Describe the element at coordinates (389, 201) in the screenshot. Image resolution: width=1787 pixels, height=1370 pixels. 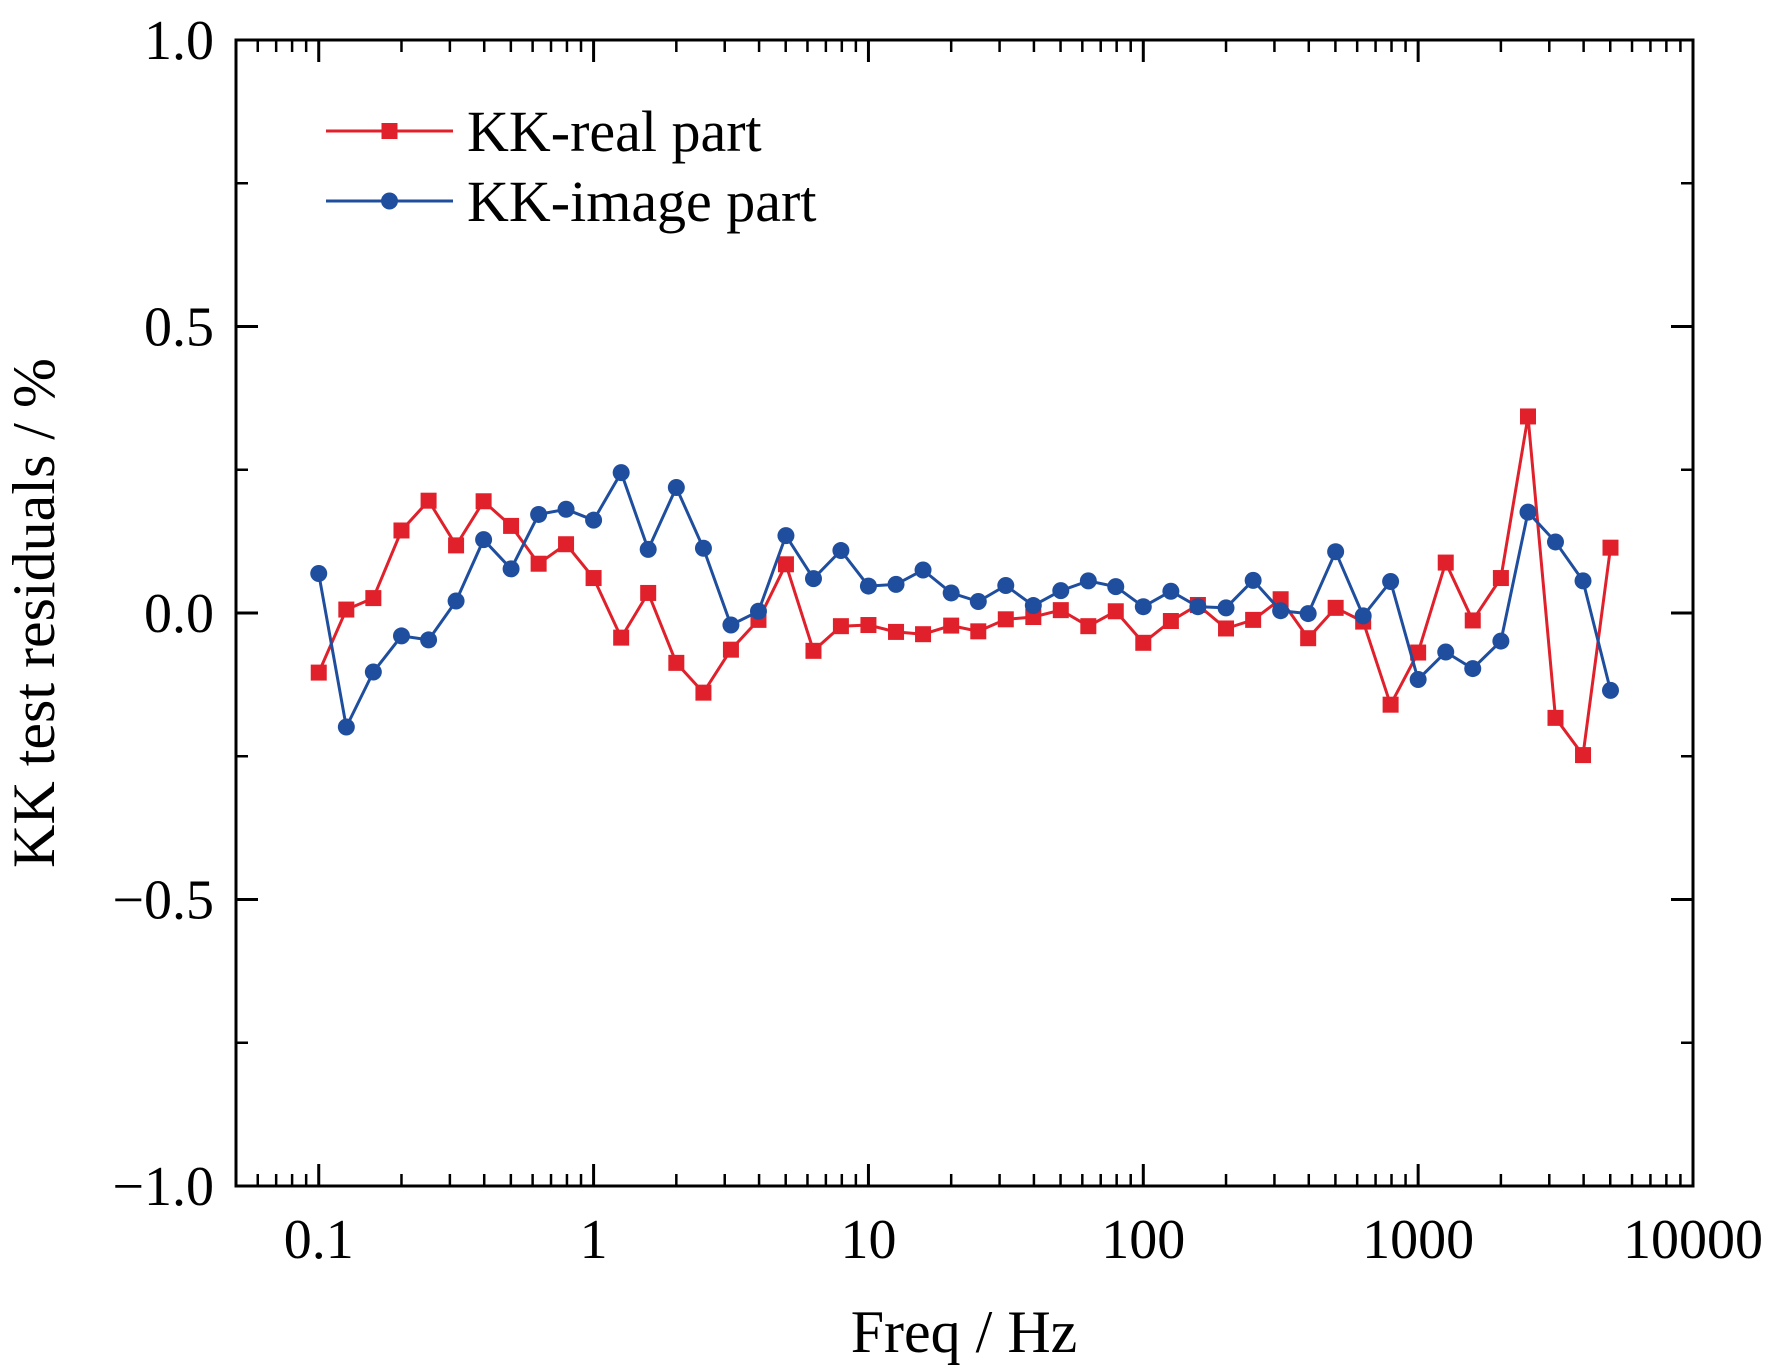
I see `legend-marker-kk-image-part` at that location.